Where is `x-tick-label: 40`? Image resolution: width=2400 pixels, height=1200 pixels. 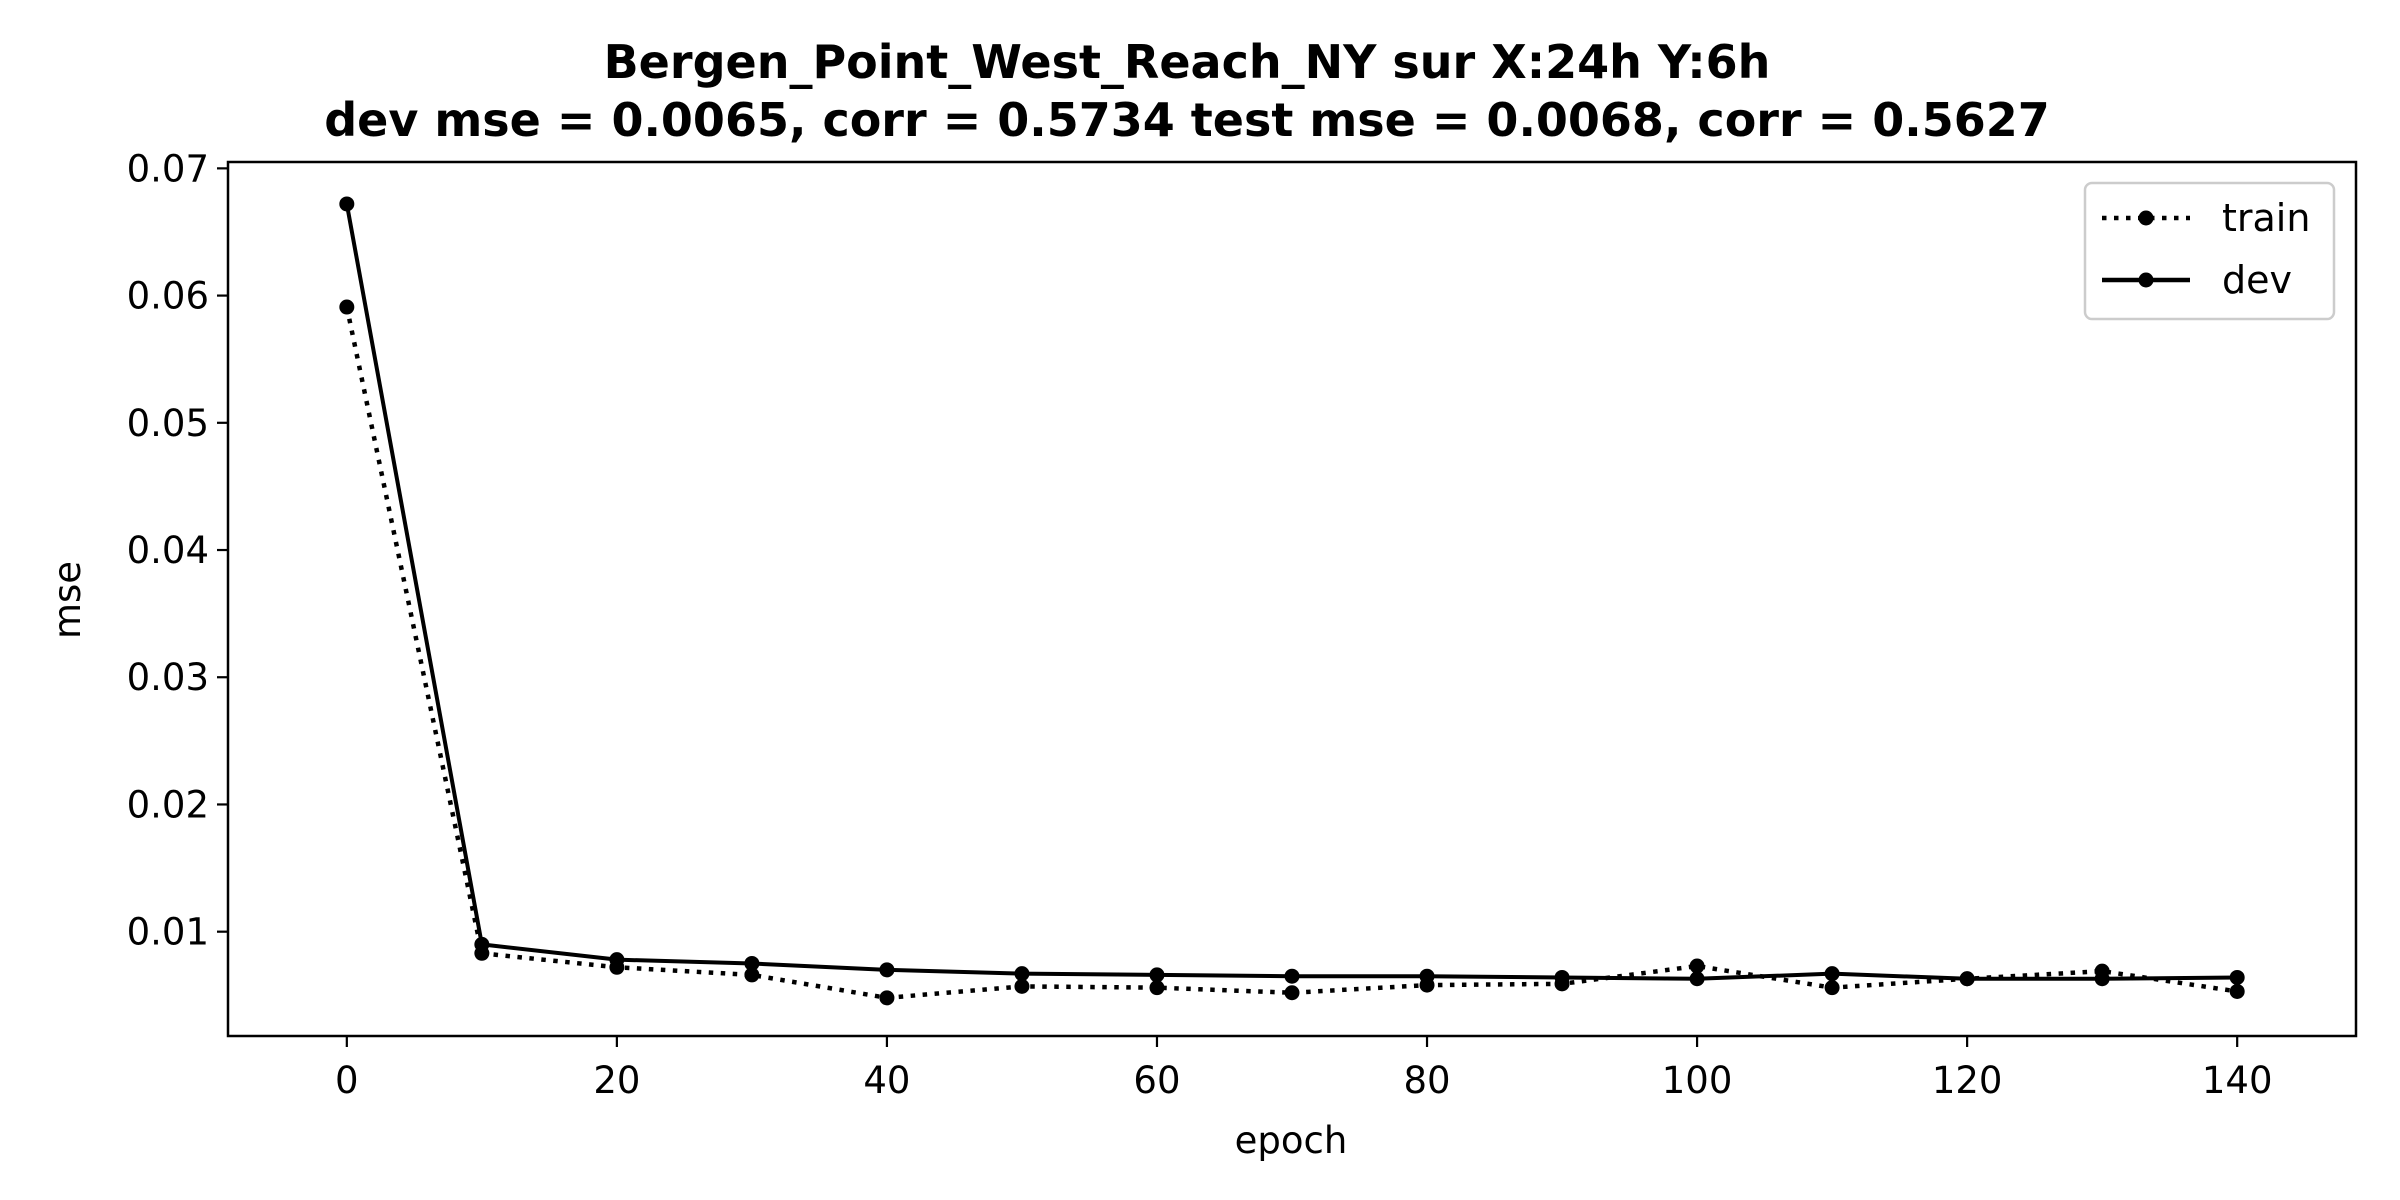 x-tick-label: 40 is located at coordinates (886, 1080).